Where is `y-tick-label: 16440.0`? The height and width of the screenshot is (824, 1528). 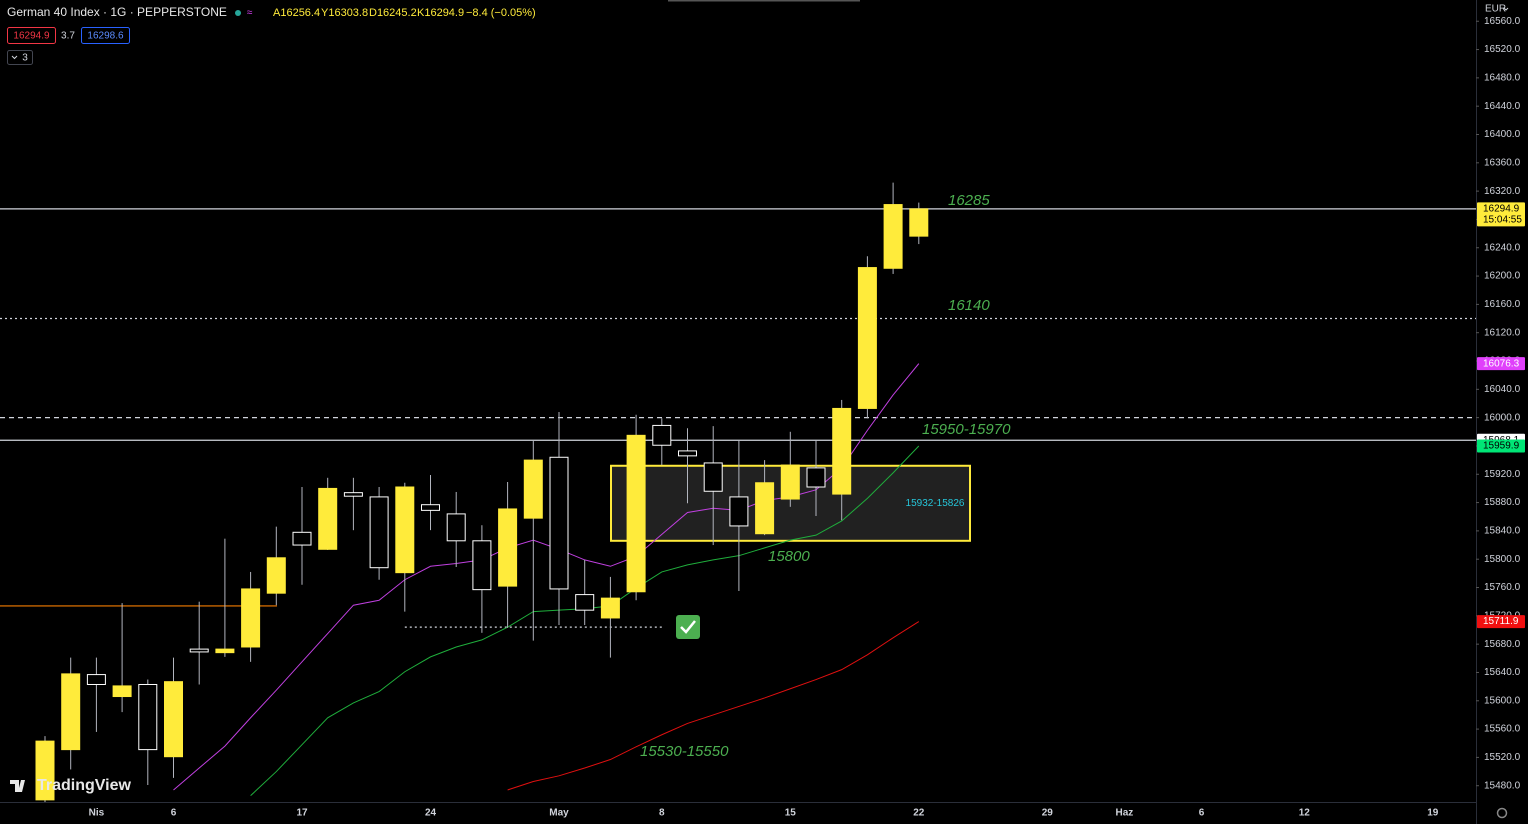 y-tick-label: 16440.0 is located at coordinates (1502, 106).